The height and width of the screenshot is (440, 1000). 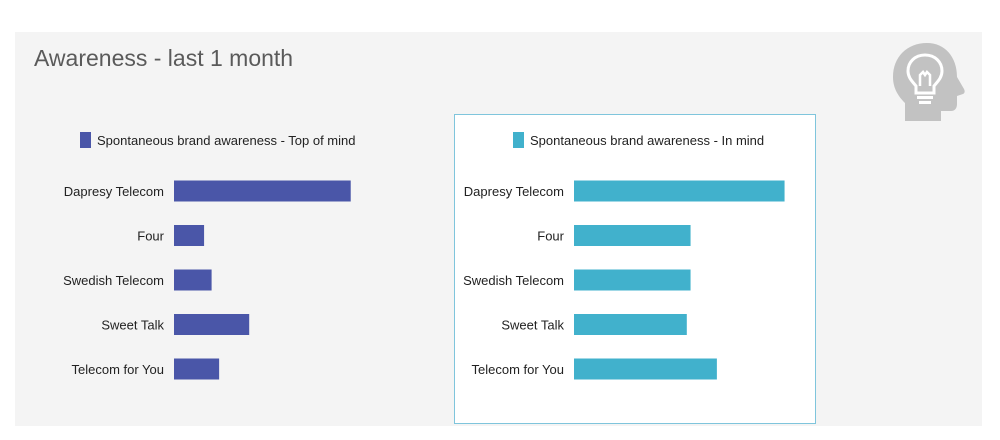 I want to click on head-lightbulb-icon, so click(x=929, y=82).